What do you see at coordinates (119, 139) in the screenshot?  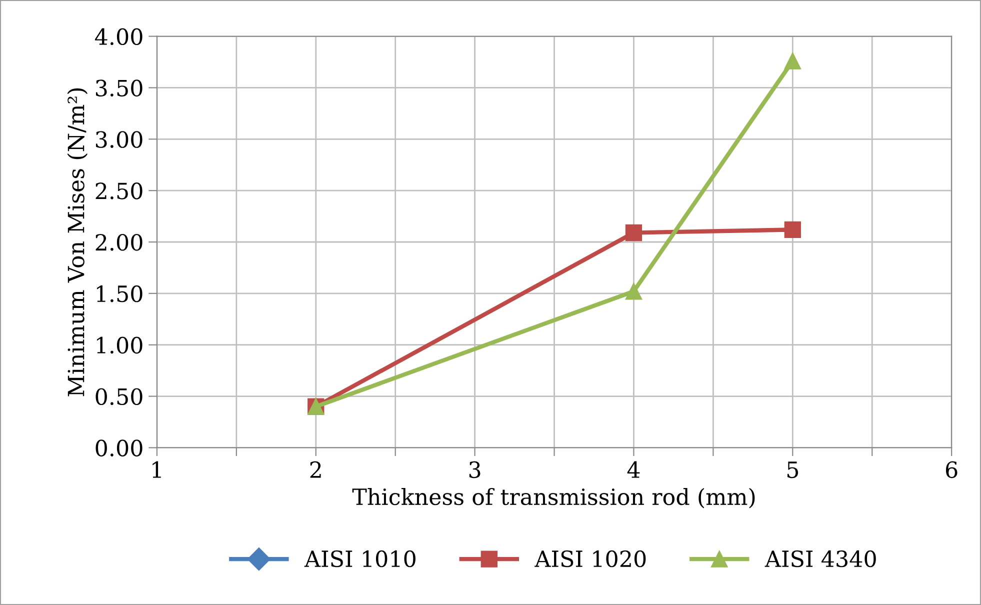 I see `y-tick-label: 3.00` at bounding box center [119, 139].